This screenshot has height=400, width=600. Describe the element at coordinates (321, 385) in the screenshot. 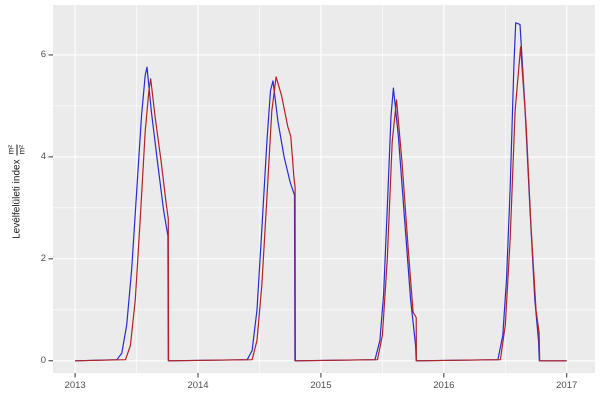

I see `x-tick-label: 2015` at that location.